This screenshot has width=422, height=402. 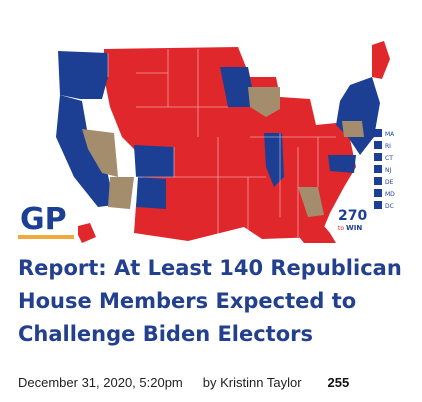 I want to click on small-state-de: DE, so click(x=389, y=182).